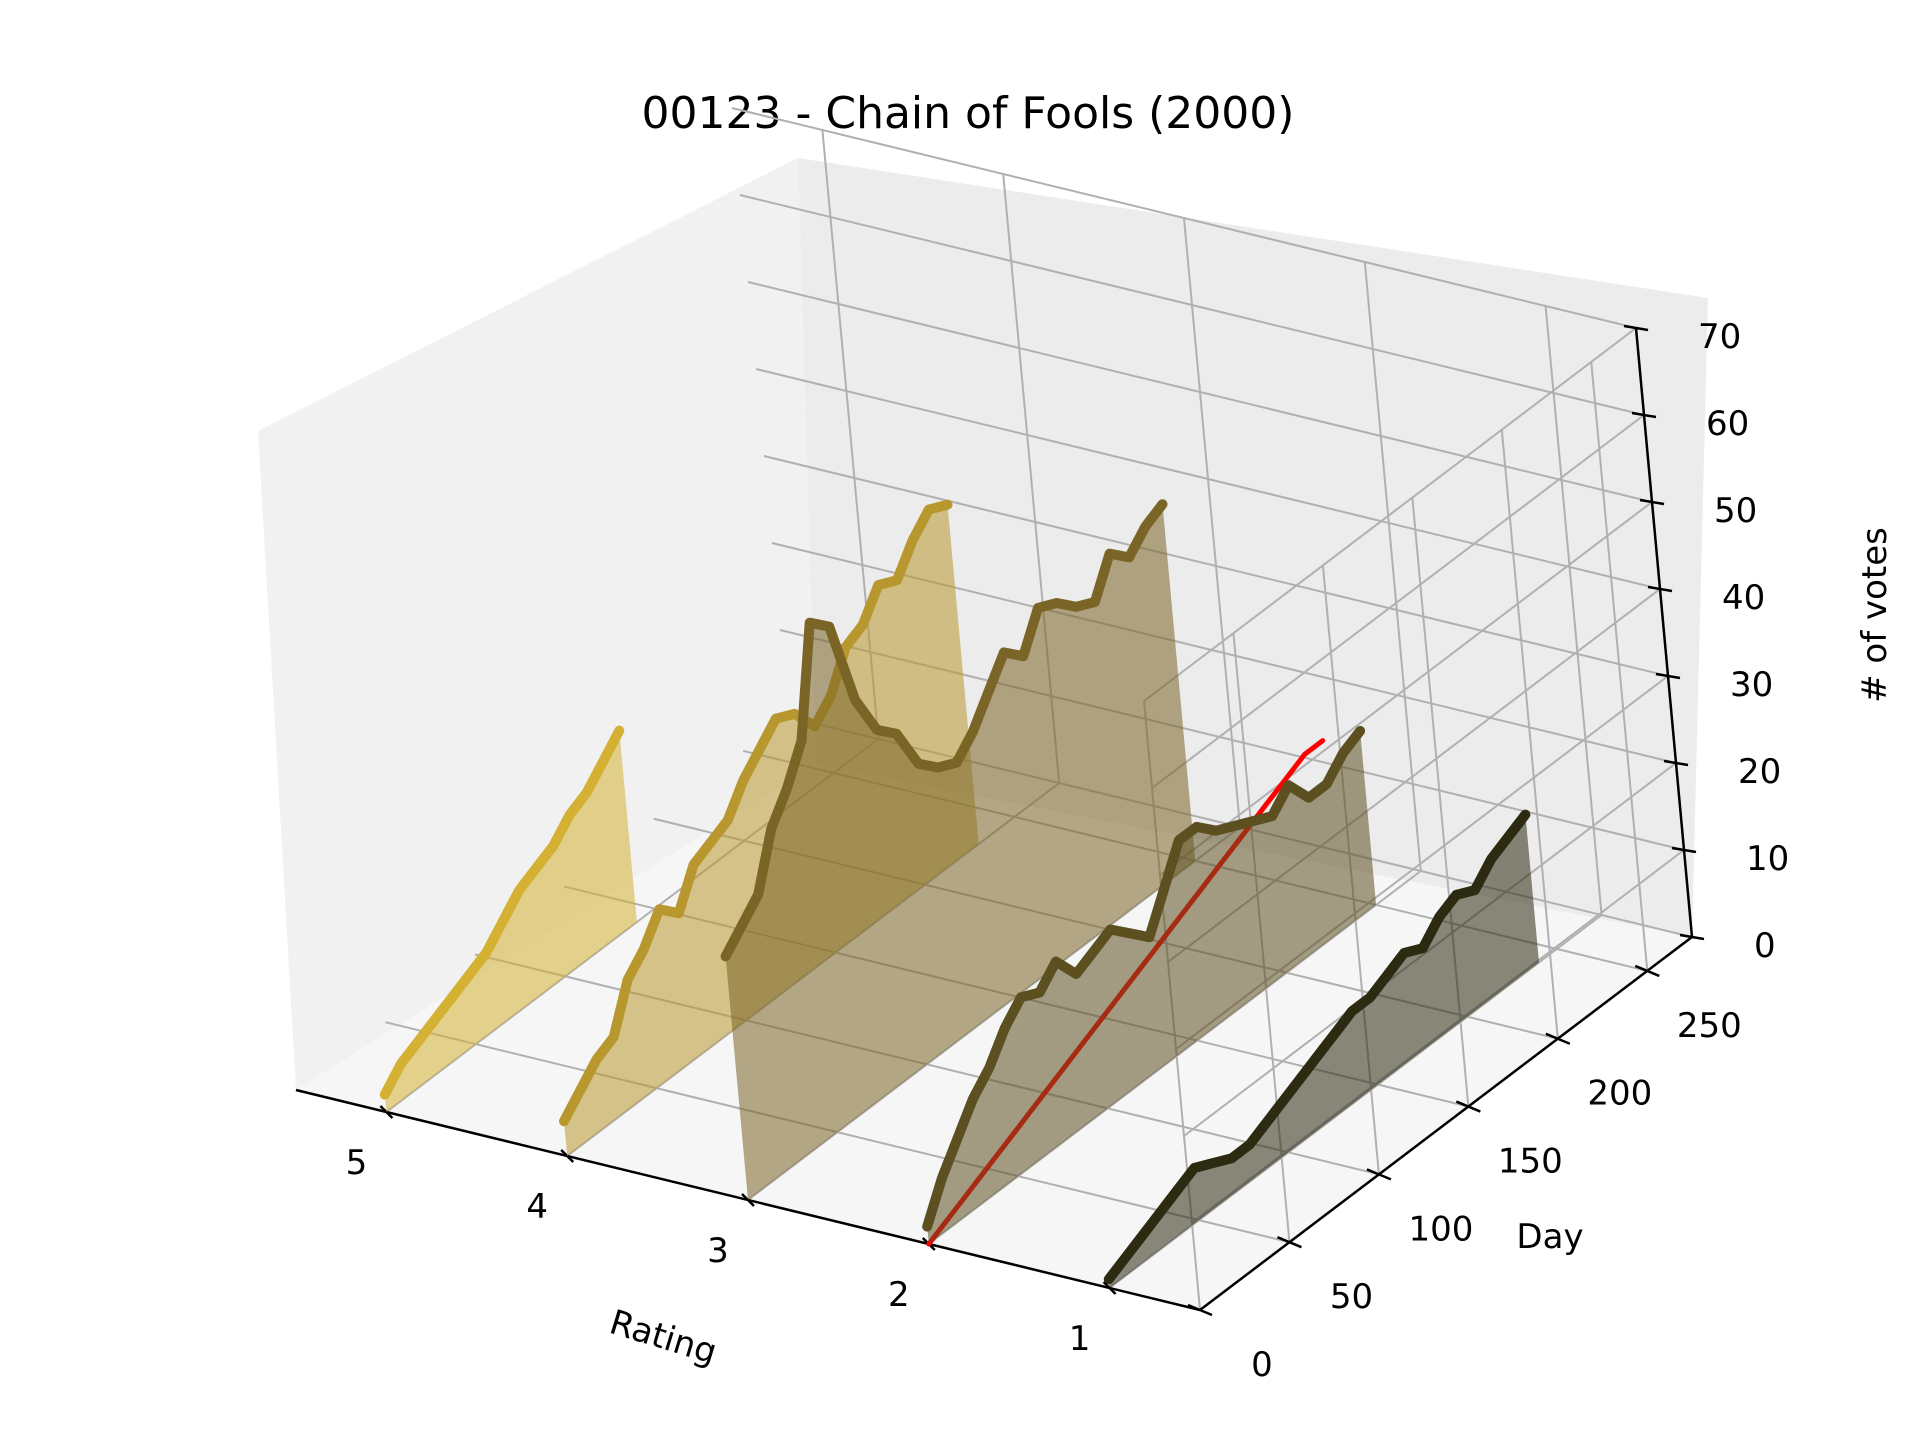 This screenshot has width=1920, height=1440. Describe the element at coordinates (968, 113) in the screenshot. I see `chart-title: 00123 - Chain of Fools (2000)` at that location.